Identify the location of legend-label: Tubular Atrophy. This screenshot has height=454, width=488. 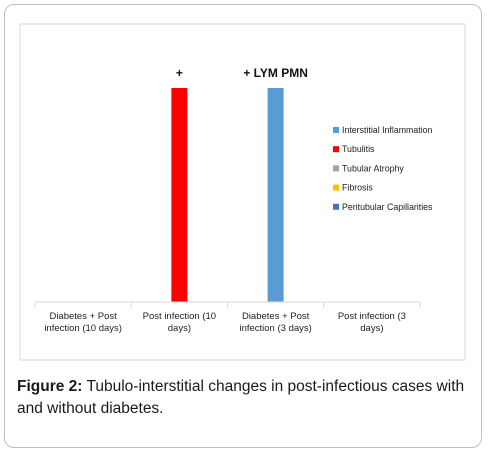
(373, 168).